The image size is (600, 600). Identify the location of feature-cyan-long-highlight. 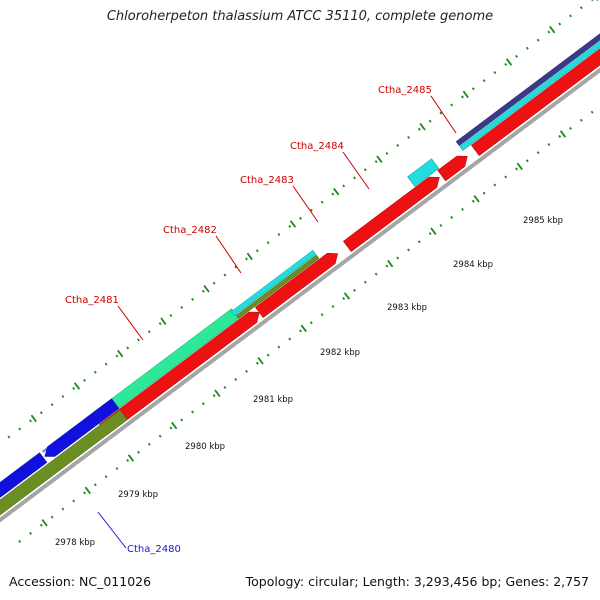
(530, 94).